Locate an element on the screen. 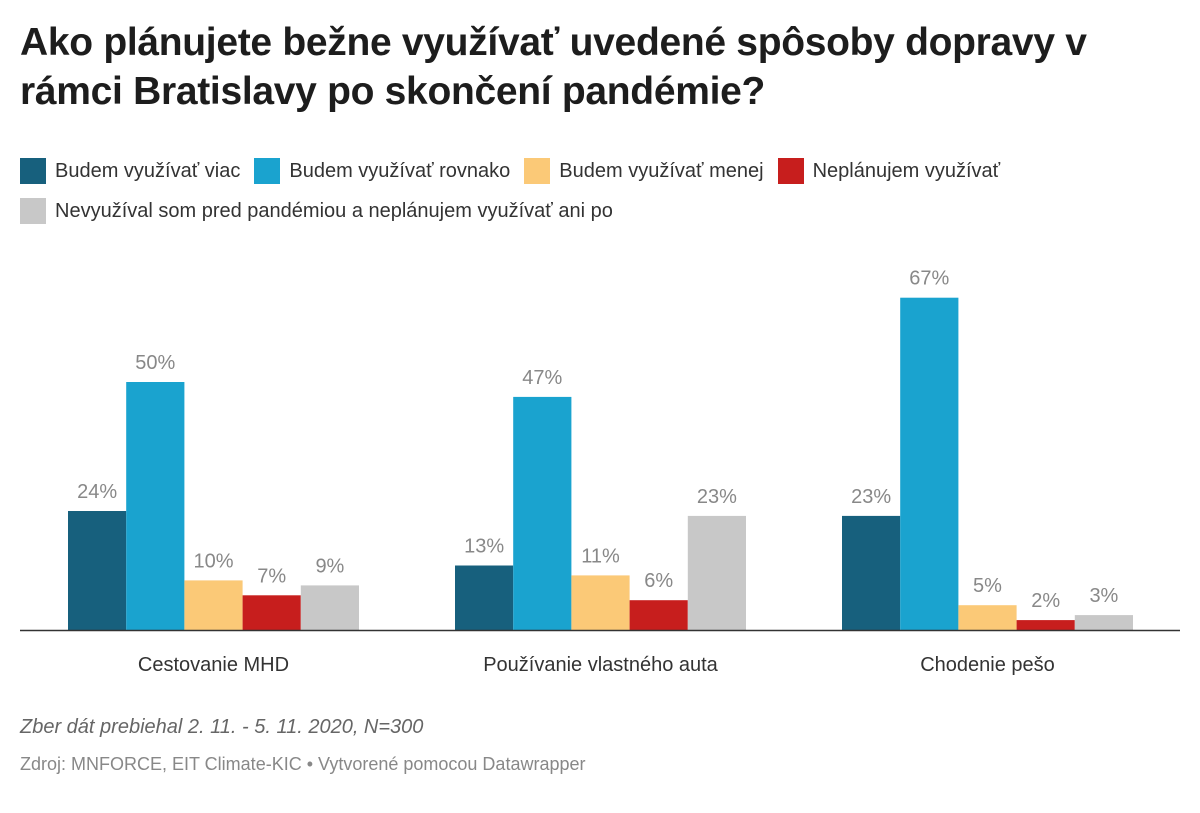  data-label: 10% is located at coordinates (213, 561).